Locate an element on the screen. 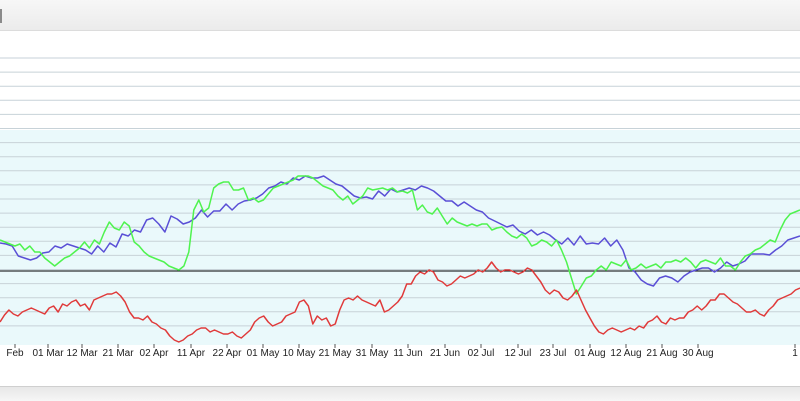 The width and height of the screenshot is (800, 401). x-tick-label: 01 Mar is located at coordinates (48, 353).